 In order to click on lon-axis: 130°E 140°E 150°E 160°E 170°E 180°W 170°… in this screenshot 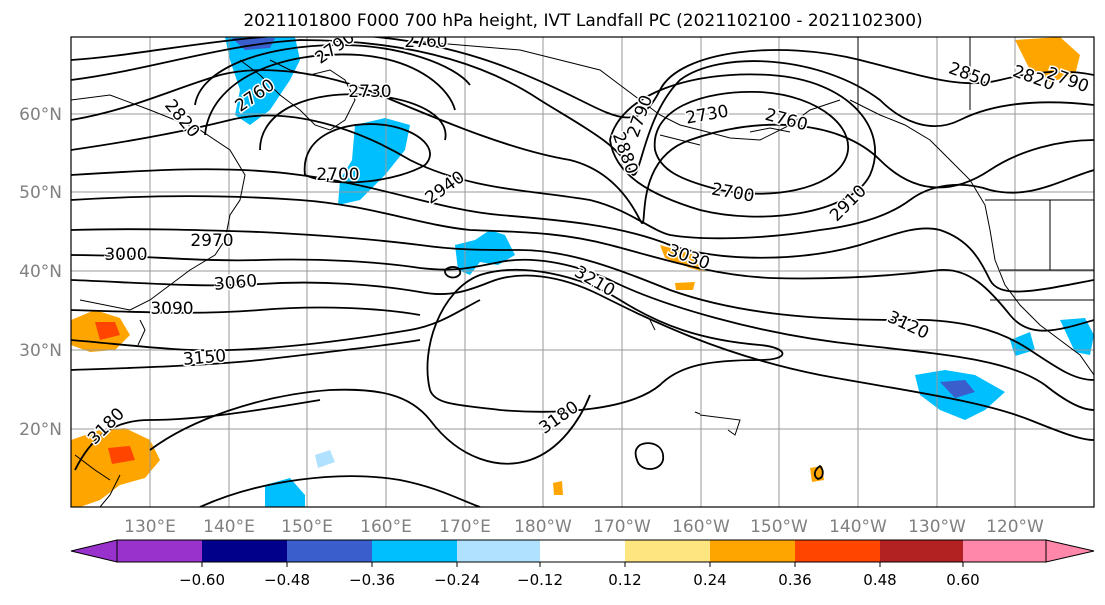, I will do `click(584, 527)`.